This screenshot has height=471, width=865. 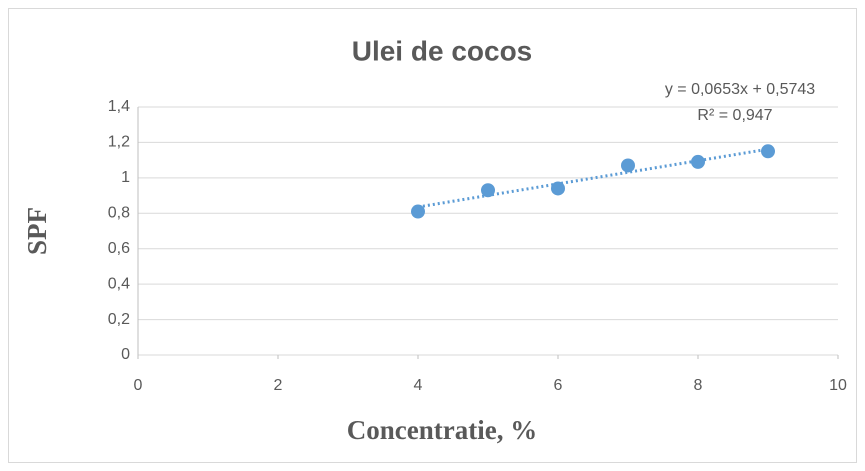 What do you see at coordinates (119, 142) in the screenshot?
I see `y-tick-label: 1,2` at bounding box center [119, 142].